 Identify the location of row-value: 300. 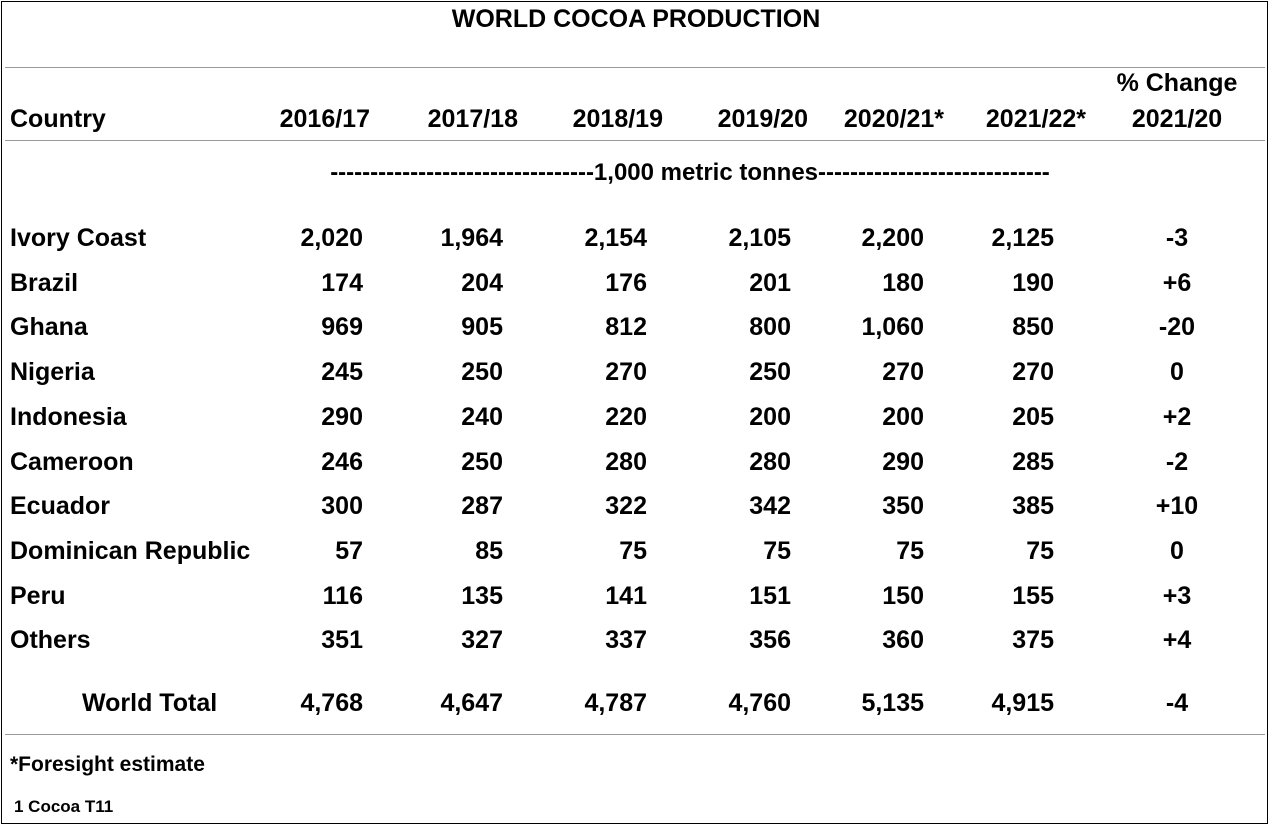
(342, 506).